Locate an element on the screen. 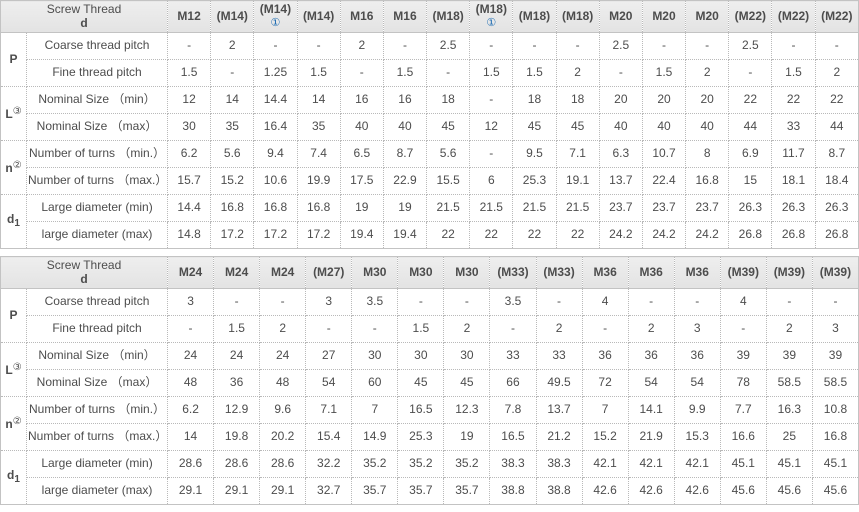  column-header-label: M12 is located at coordinates (189, 15).